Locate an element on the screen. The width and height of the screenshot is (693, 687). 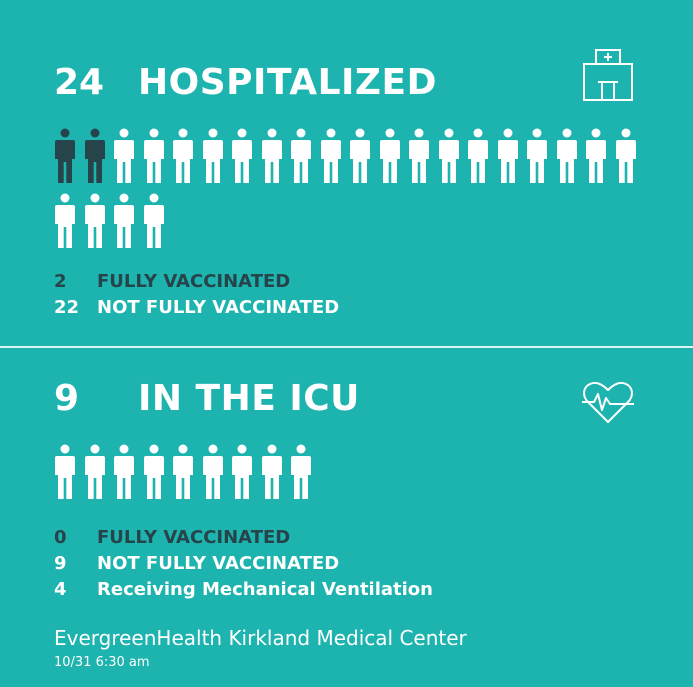
hospitalized-heading: 24 HOSPITALIZED is located at coordinates (245, 82).